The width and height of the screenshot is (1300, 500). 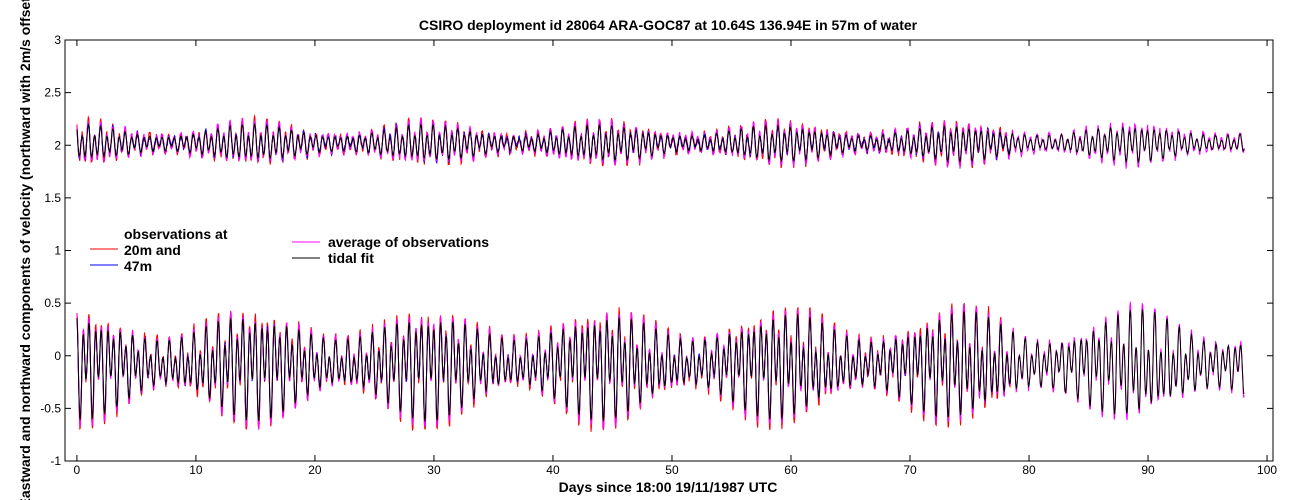 What do you see at coordinates (55, 461) in the screenshot?
I see `y-tick-label: -1` at bounding box center [55, 461].